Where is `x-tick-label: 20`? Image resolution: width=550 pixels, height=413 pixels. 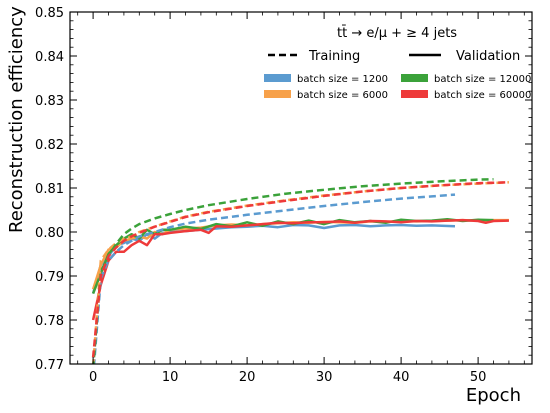
x-tick-label: 20 is located at coordinates (247, 377).